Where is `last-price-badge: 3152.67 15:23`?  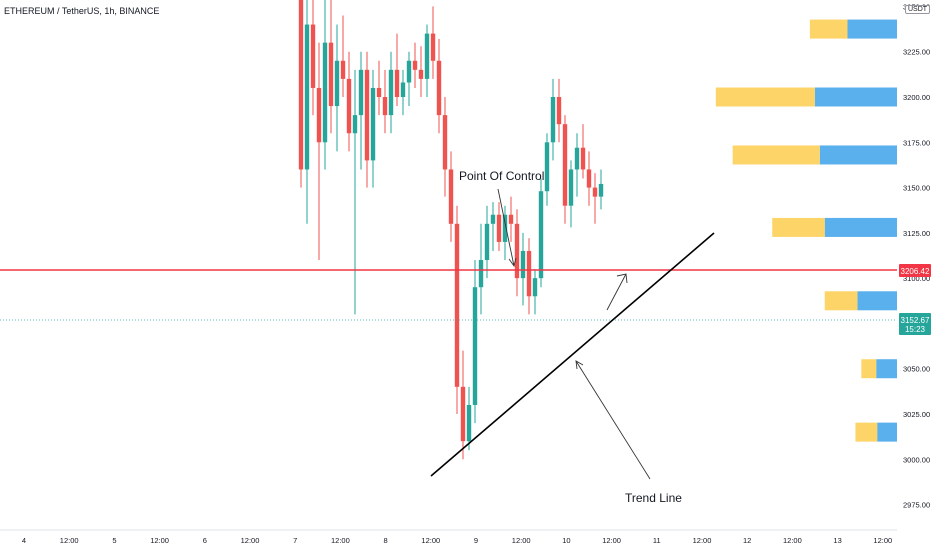
last-price-badge: 3152.67 15:23 is located at coordinates (915, 324).